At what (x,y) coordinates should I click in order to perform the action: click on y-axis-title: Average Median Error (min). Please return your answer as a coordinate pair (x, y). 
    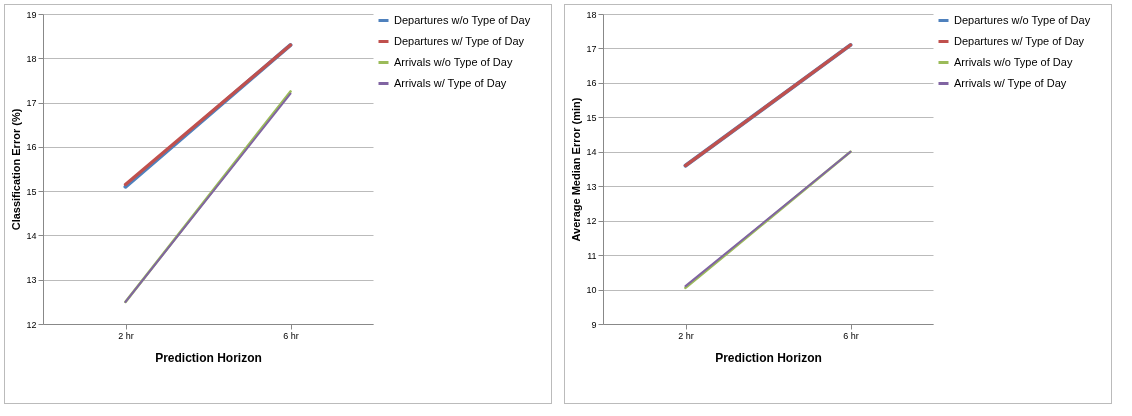
    Looking at the image, I should click on (576, 169).